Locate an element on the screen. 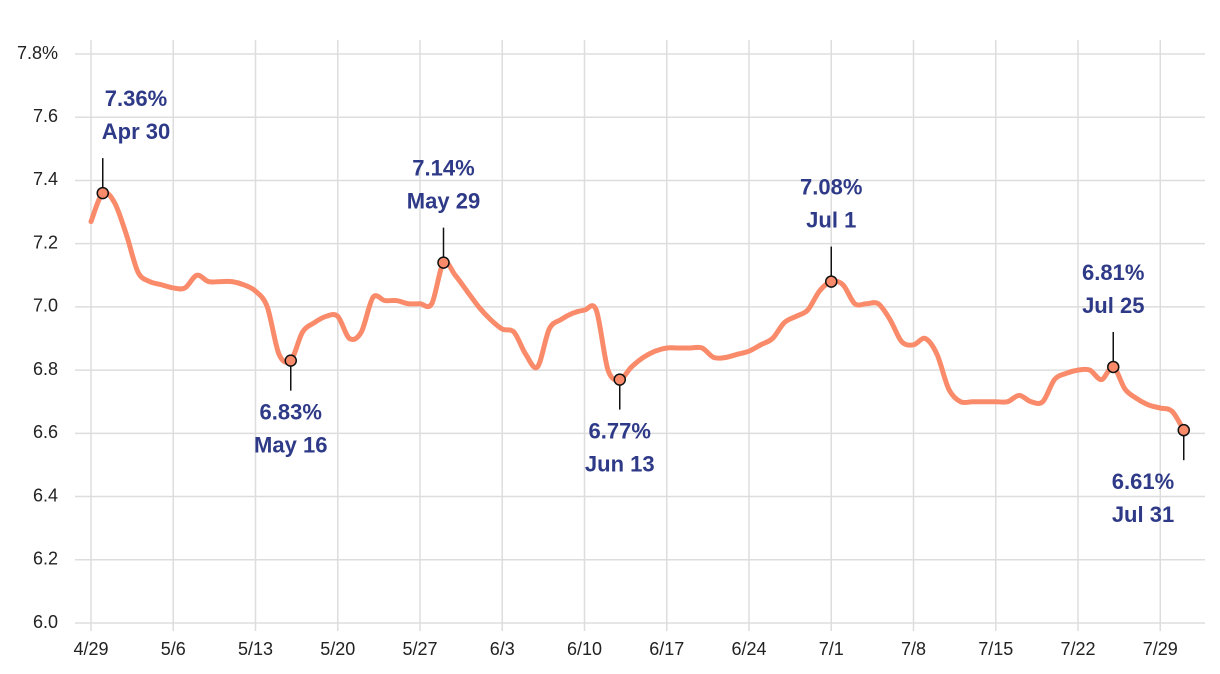 This screenshot has width=1220, height=674. annotation-date: Jul 1 is located at coordinates (831, 219).